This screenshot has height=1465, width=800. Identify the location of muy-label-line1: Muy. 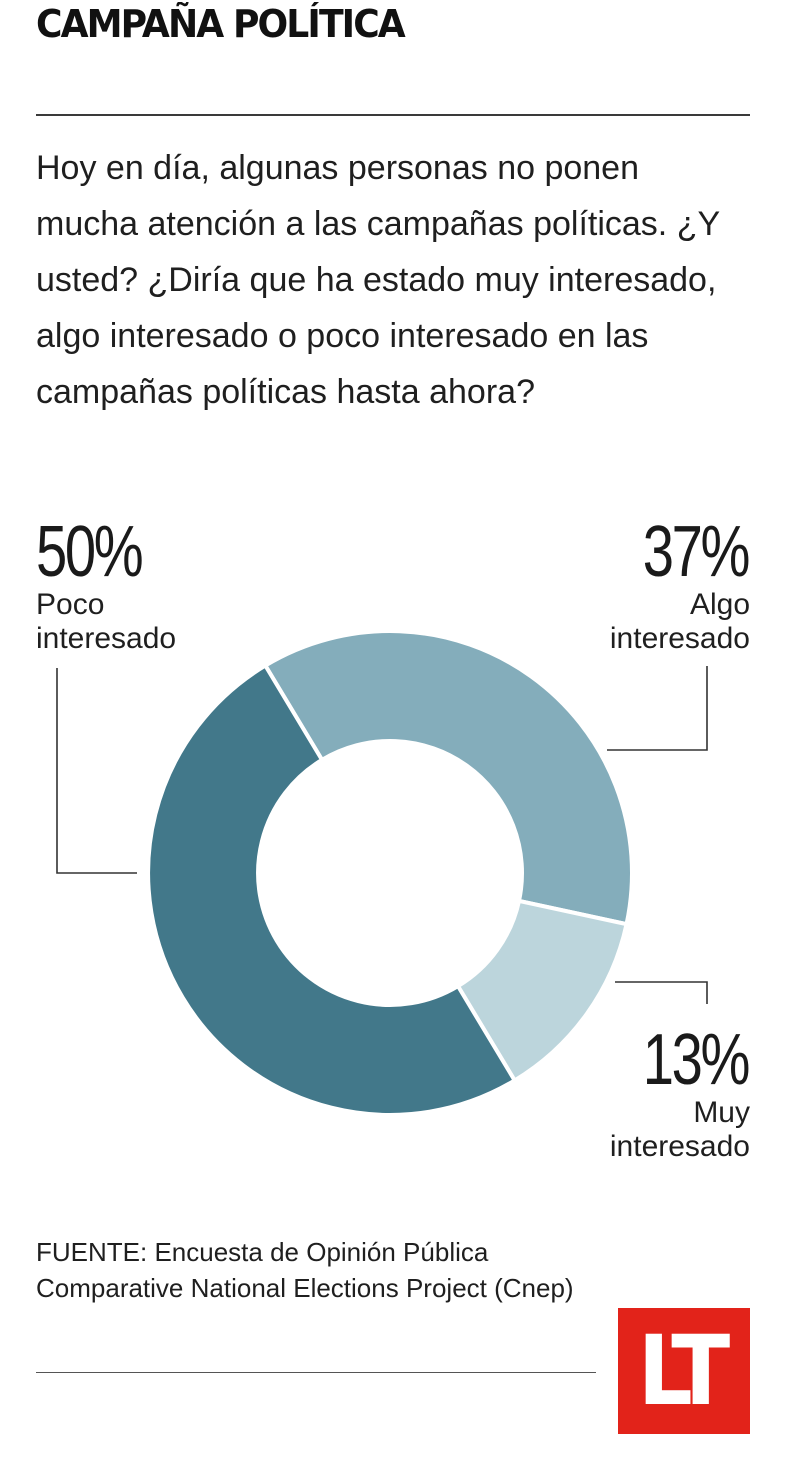
(721, 1112).